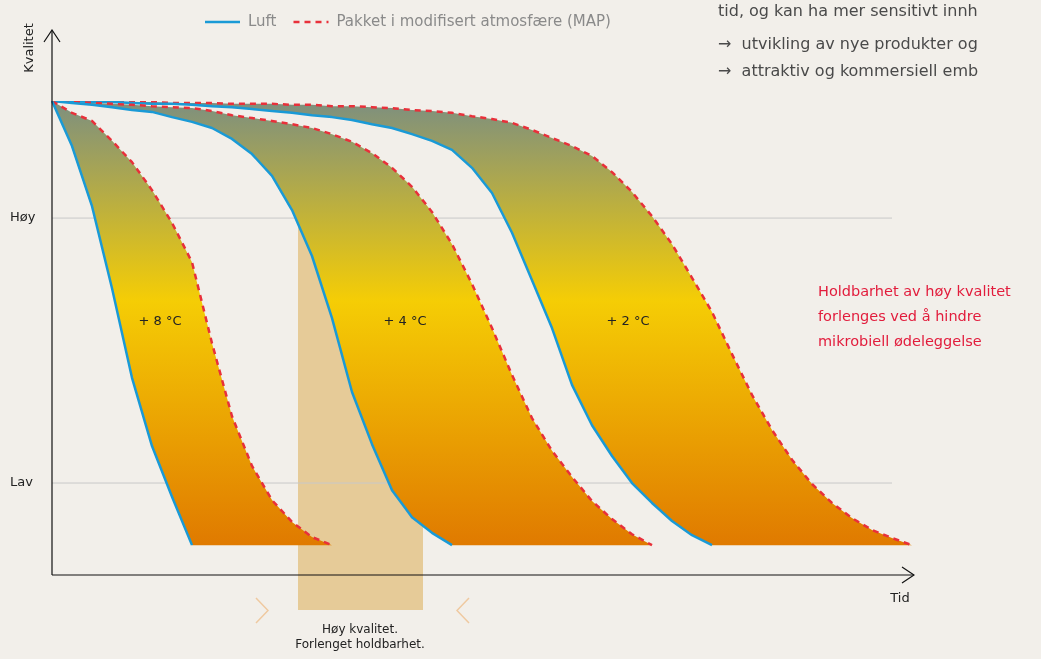  What do you see at coordinates (848, 71) in the screenshot?
I see `text: → attraktiv og kommersiell emb` at bounding box center [848, 71].